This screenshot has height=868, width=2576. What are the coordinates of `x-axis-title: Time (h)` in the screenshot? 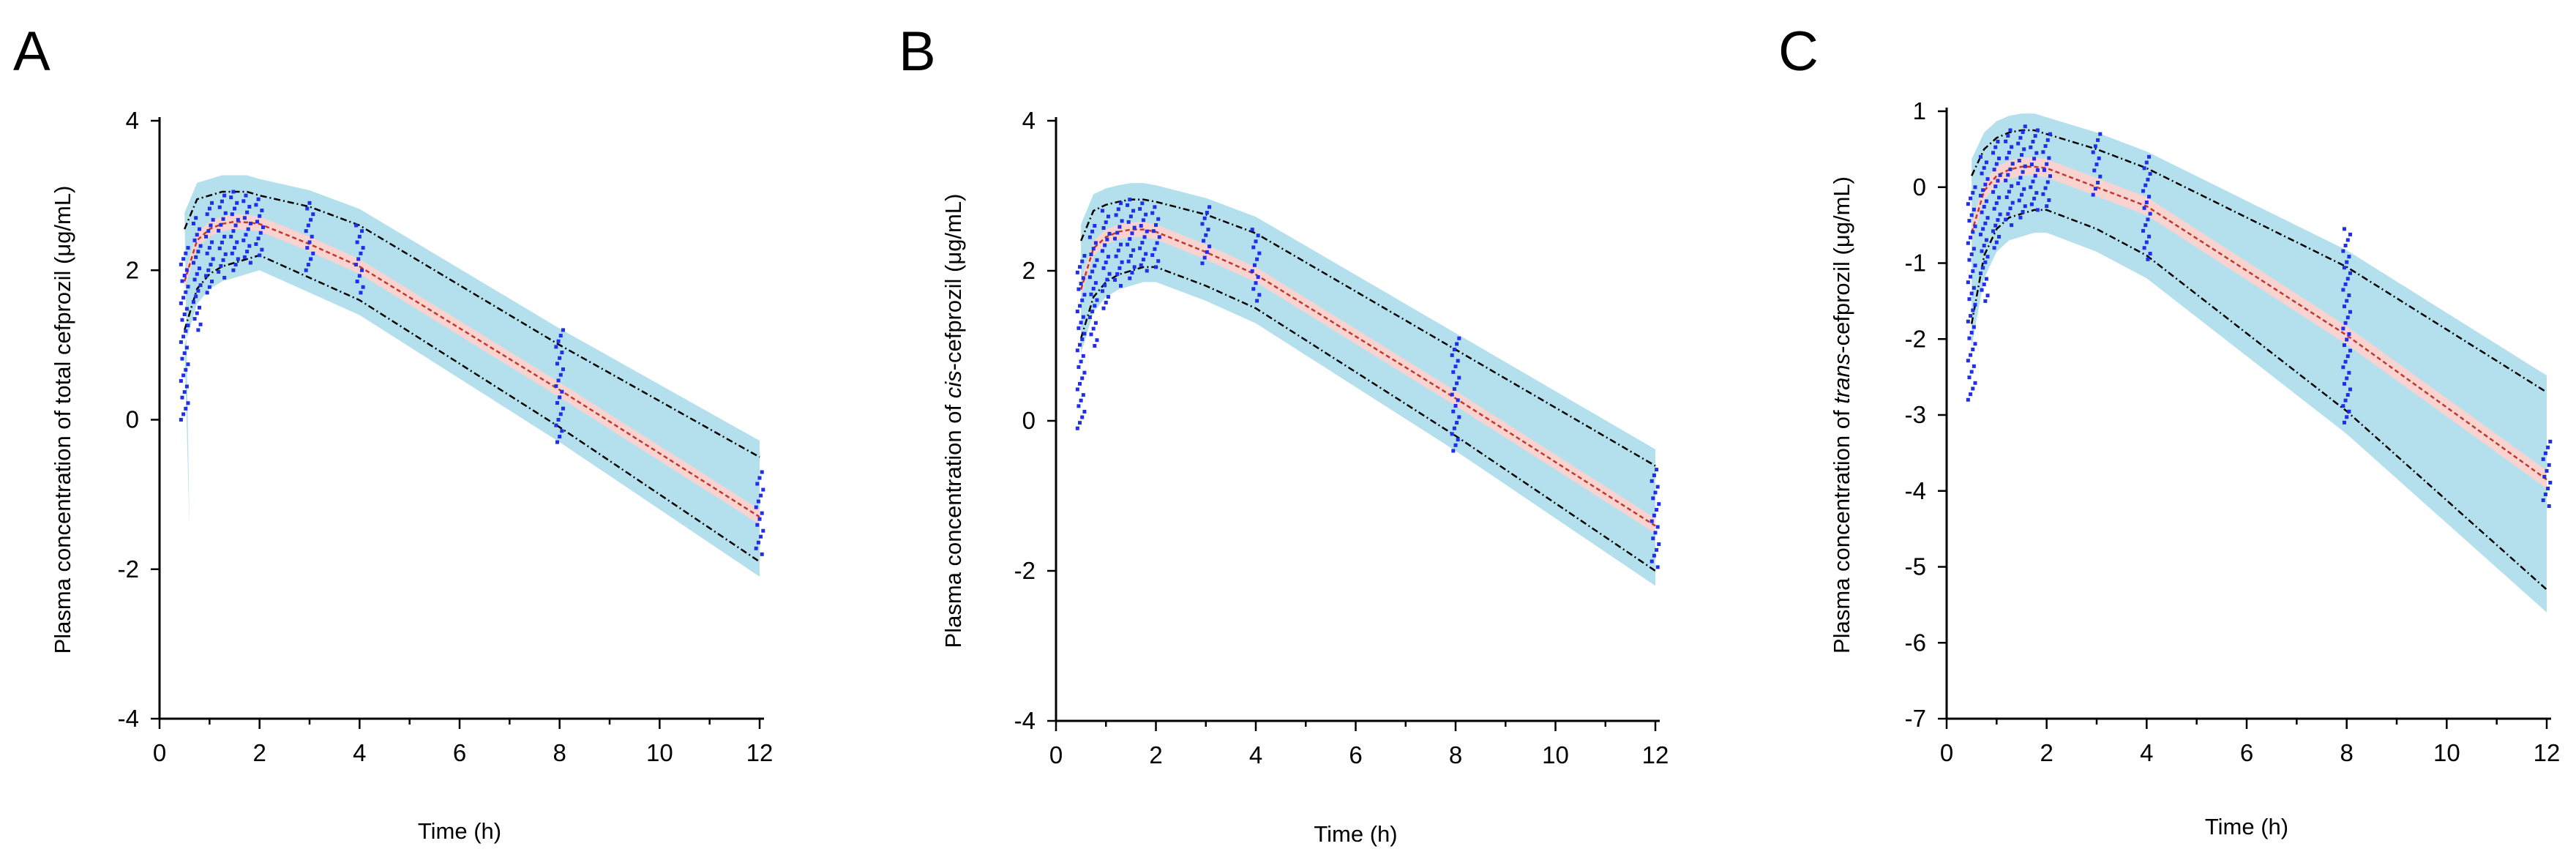 It's located at (2246, 827).